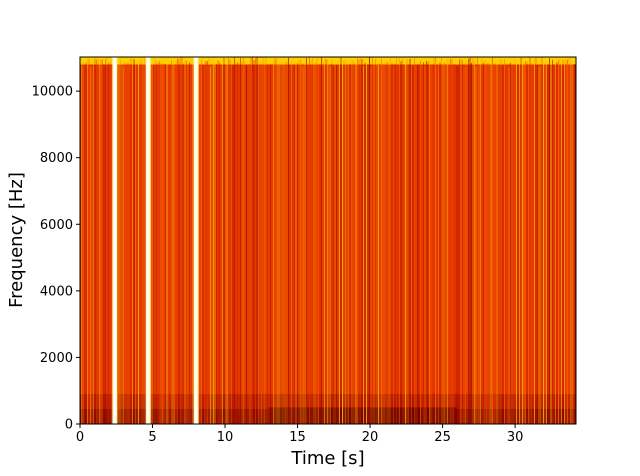 Image resolution: width=640 pixels, height=476 pixels. Describe the element at coordinates (225, 437) in the screenshot. I see `x-tick-label: 10` at that location.